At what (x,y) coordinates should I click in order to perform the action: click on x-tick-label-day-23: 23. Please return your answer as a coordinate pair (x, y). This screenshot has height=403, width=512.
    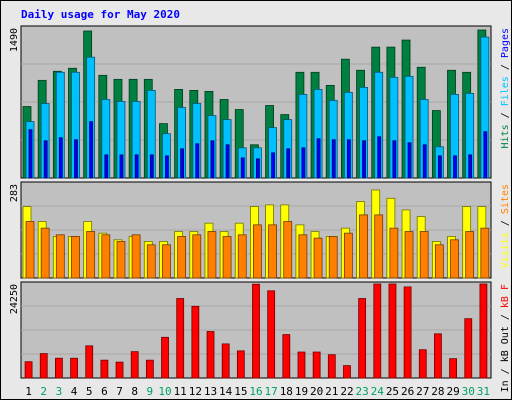
    Looking at the image, I should click on (362, 391).